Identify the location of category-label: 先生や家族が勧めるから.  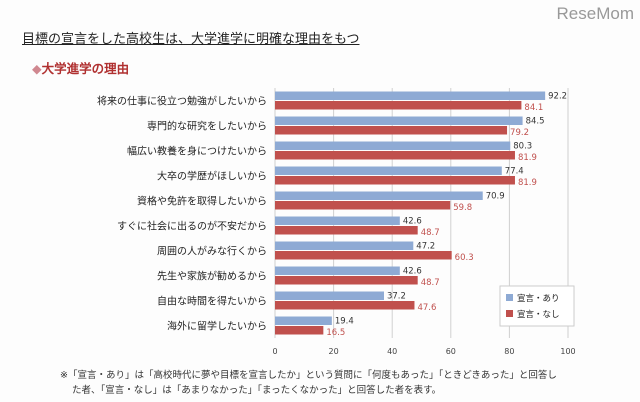
(212, 276).